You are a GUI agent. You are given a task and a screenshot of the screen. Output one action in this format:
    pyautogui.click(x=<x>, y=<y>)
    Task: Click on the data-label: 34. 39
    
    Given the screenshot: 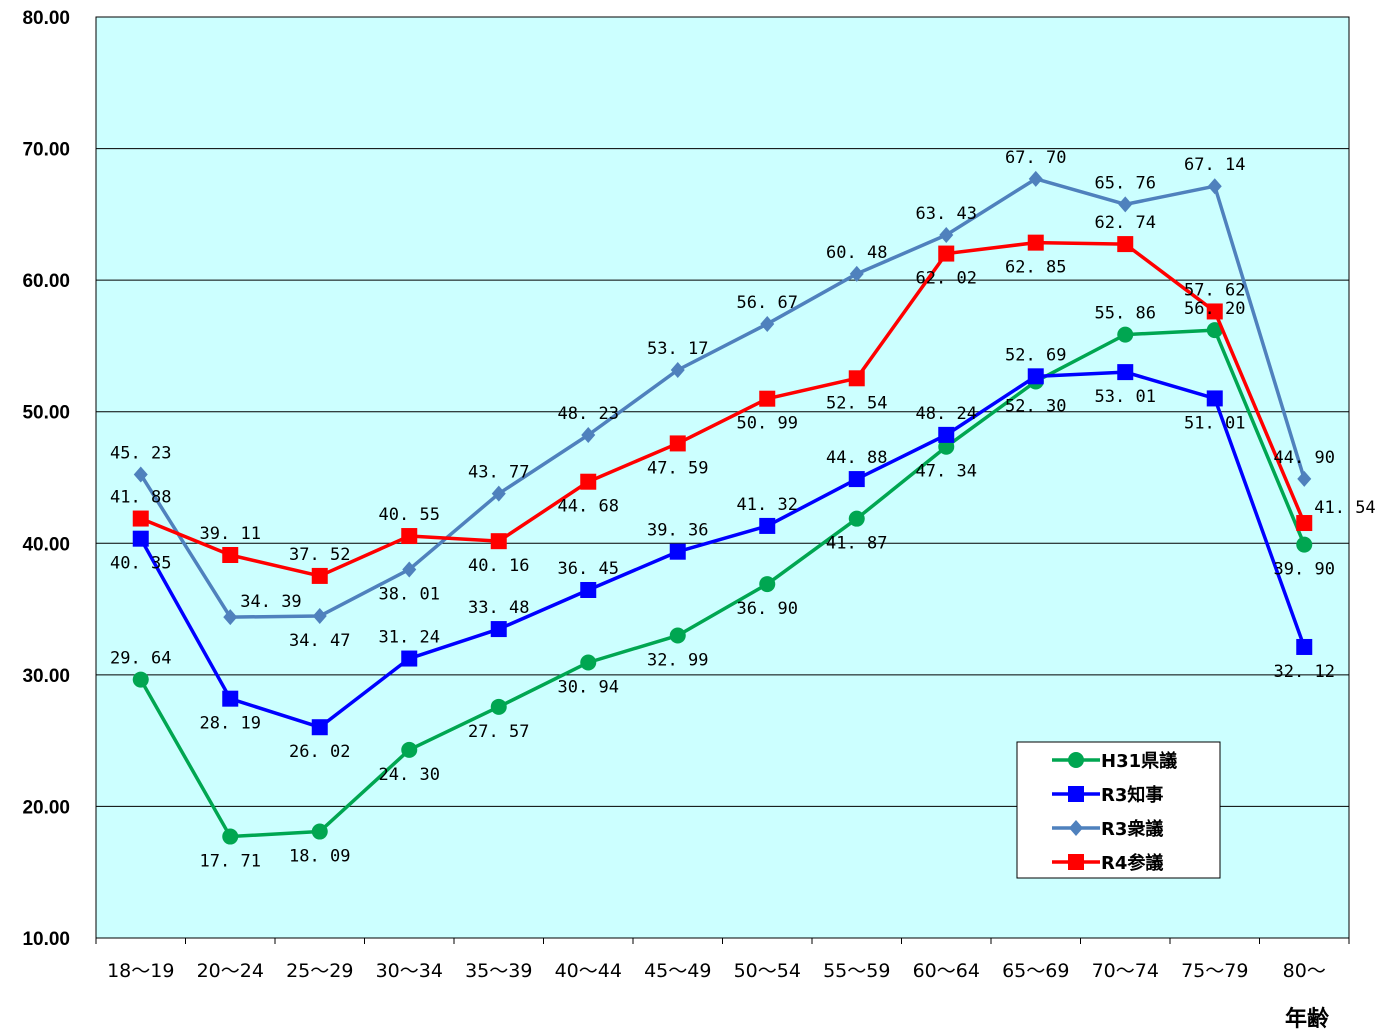 What is the action you would take?
    pyautogui.click(x=270, y=602)
    